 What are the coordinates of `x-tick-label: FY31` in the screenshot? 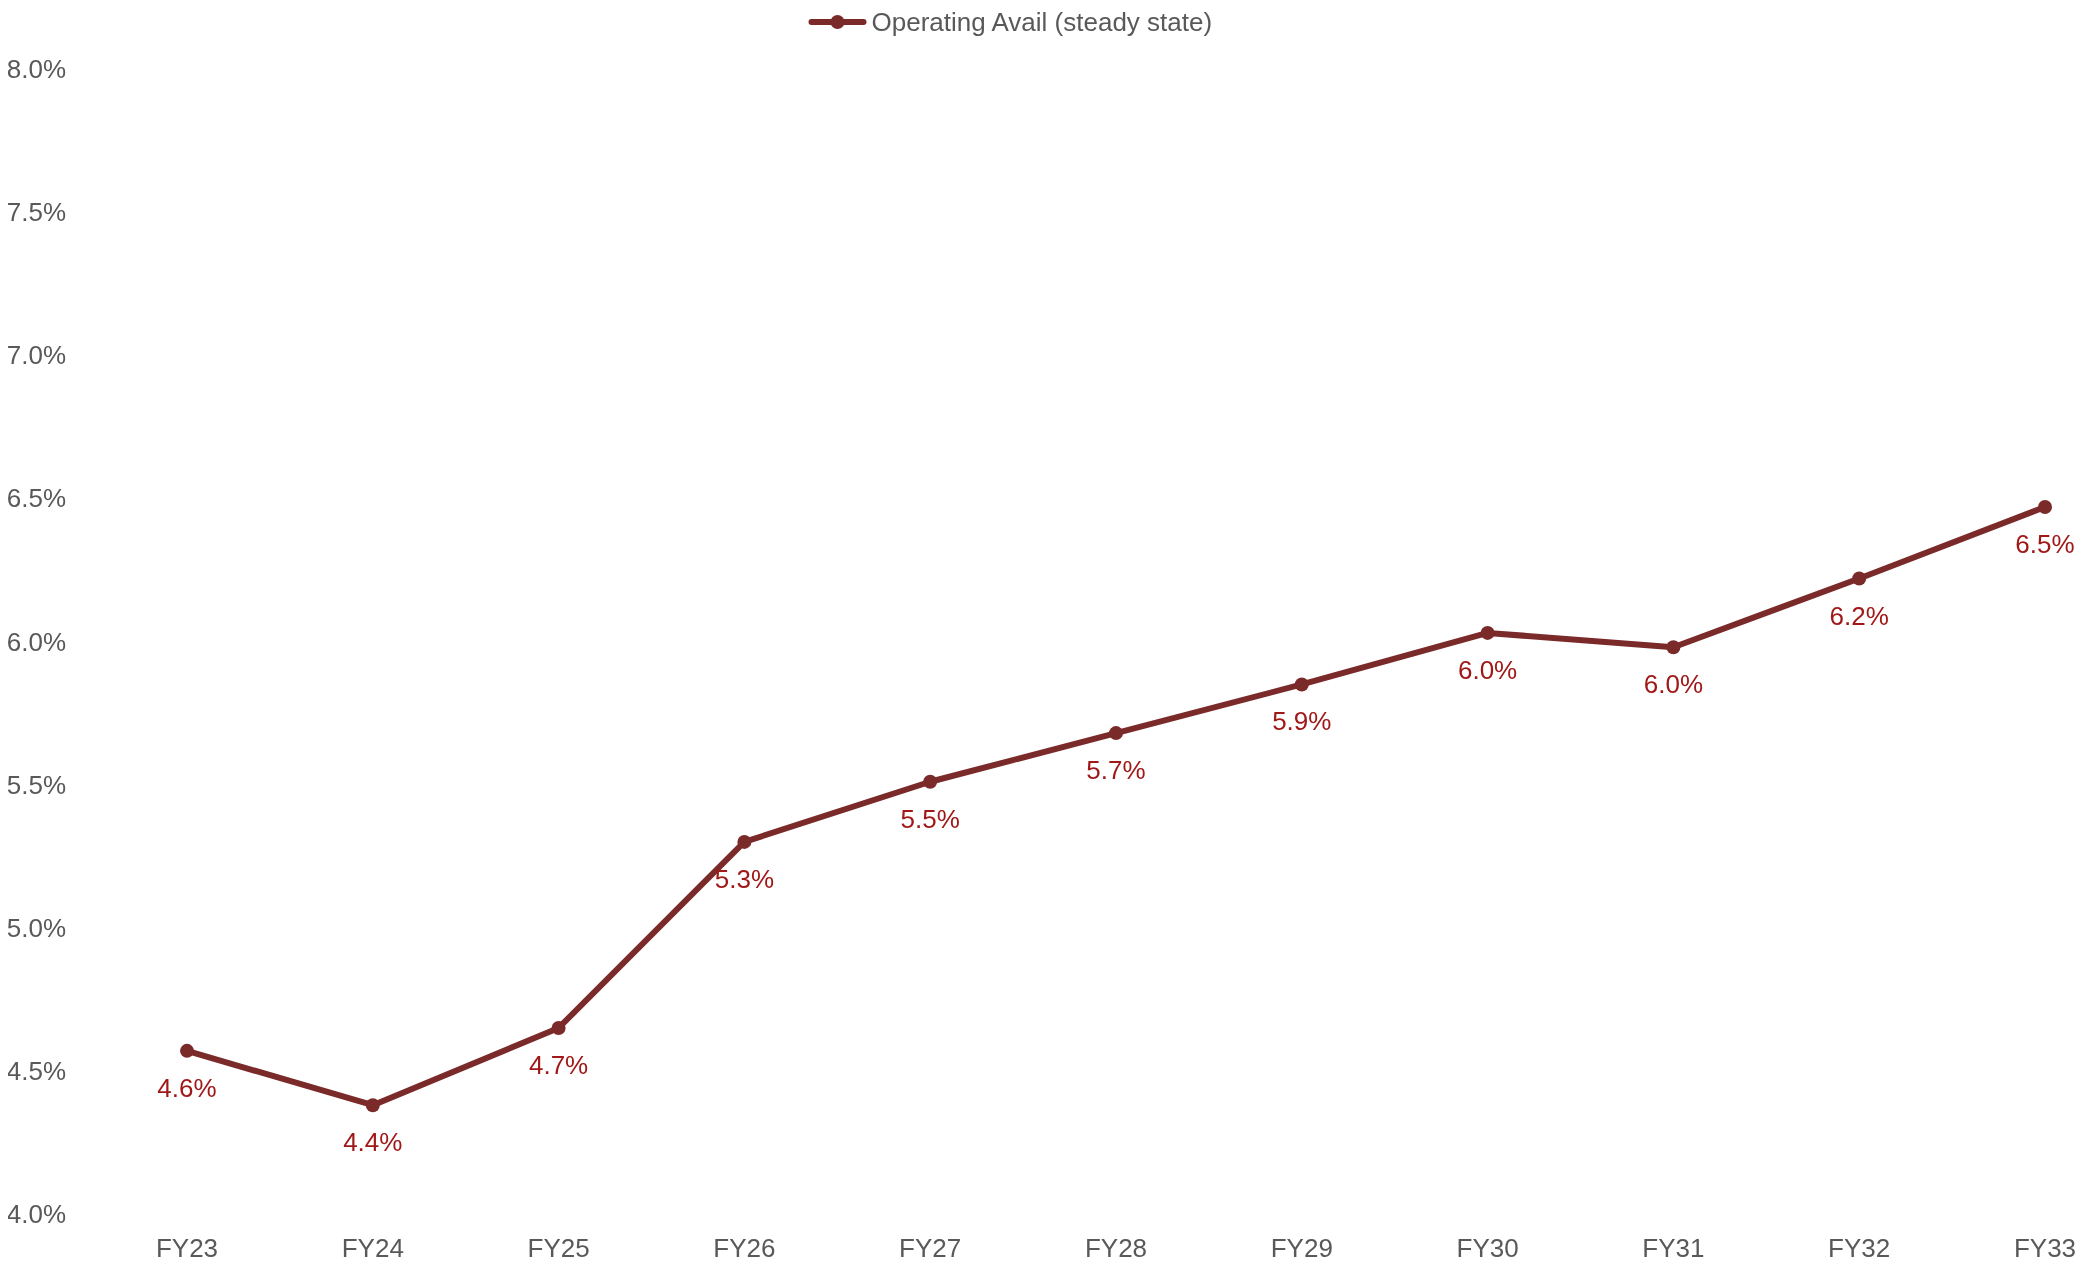 It's located at (1673, 1248).